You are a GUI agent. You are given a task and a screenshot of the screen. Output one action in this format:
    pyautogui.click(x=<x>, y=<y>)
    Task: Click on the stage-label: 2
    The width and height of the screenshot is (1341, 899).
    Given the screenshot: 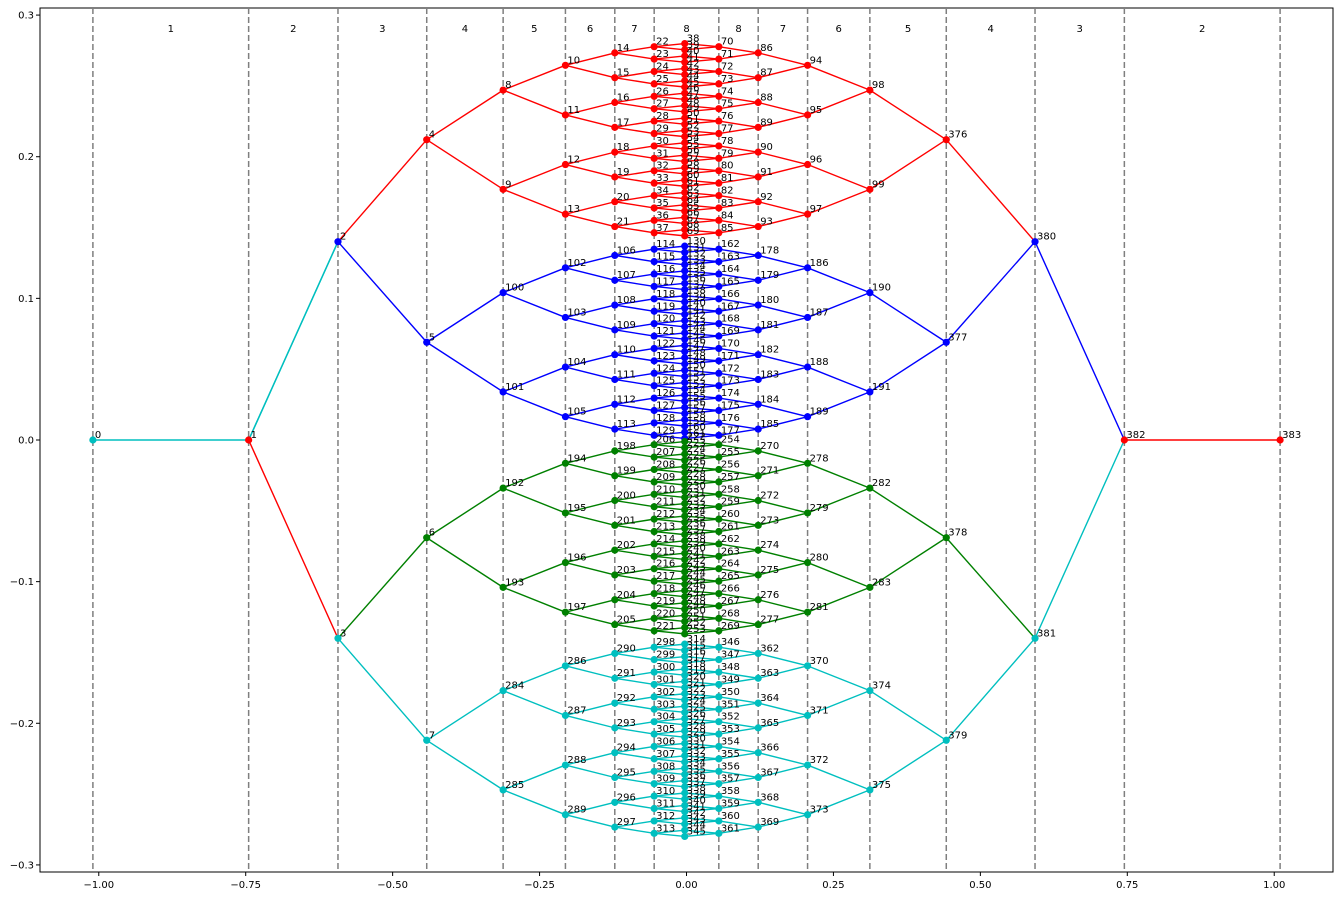 What is the action you would take?
    pyautogui.click(x=293, y=29)
    